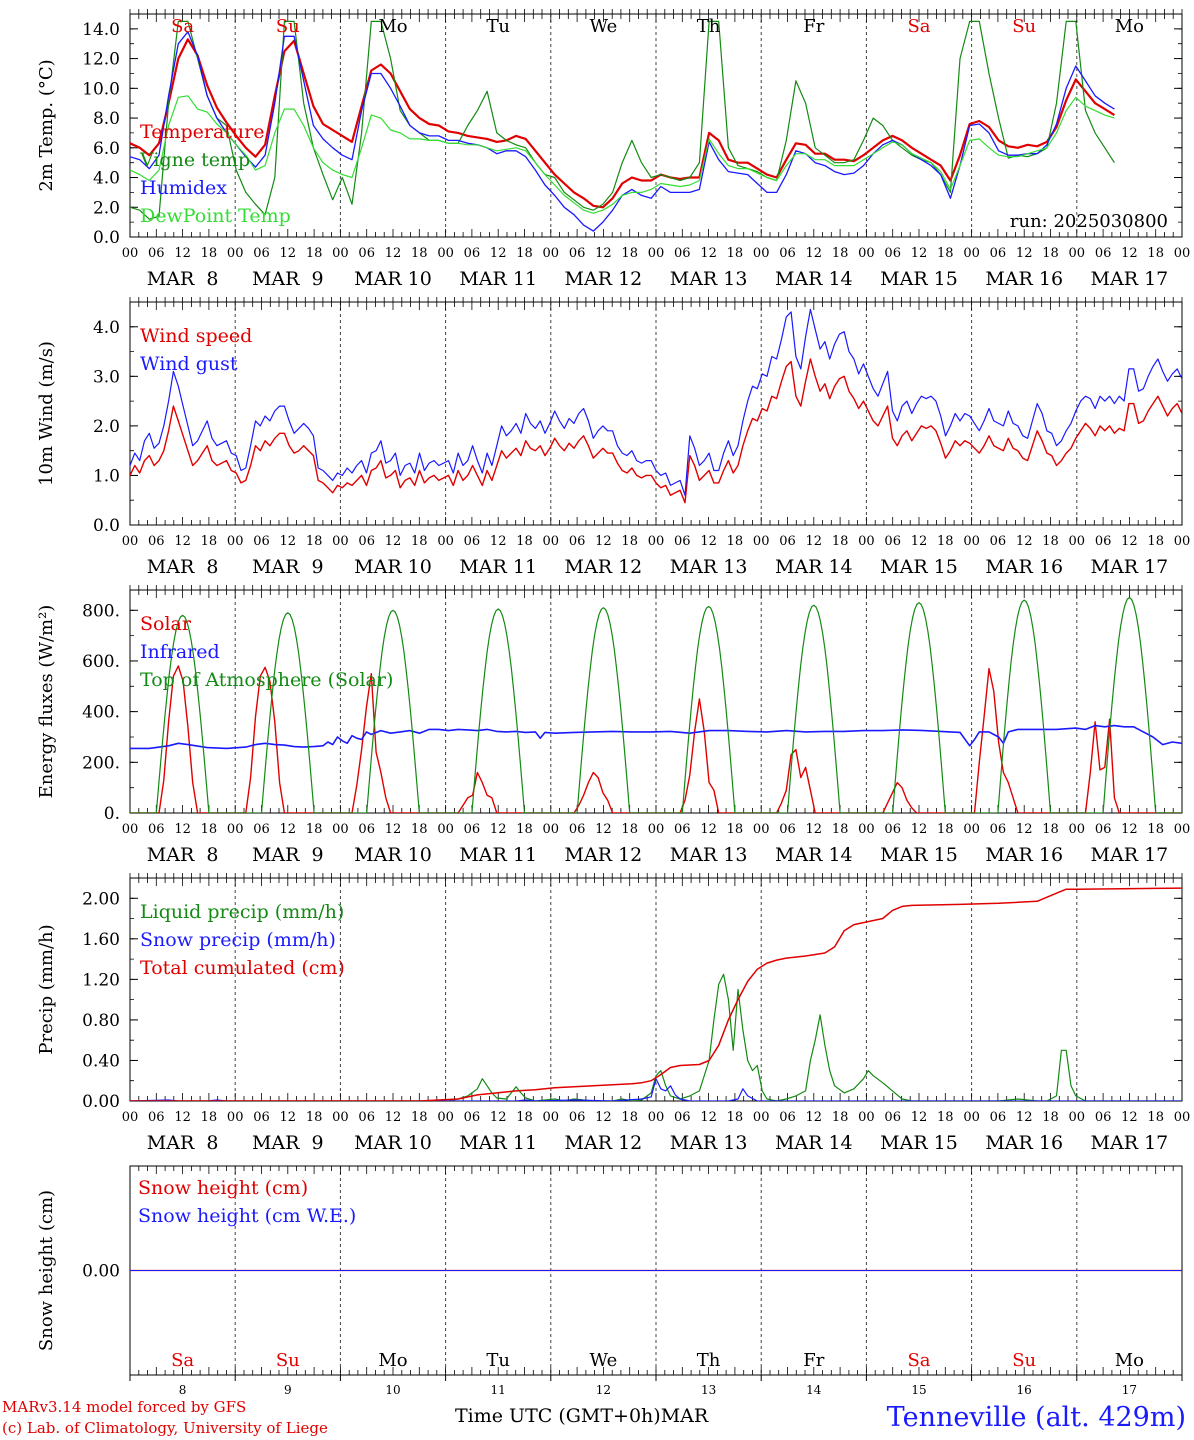 The image size is (1194, 1440). Describe the element at coordinates (101, 1021) in the screenshot. I see `y-tick-label: 0.80` at that location.